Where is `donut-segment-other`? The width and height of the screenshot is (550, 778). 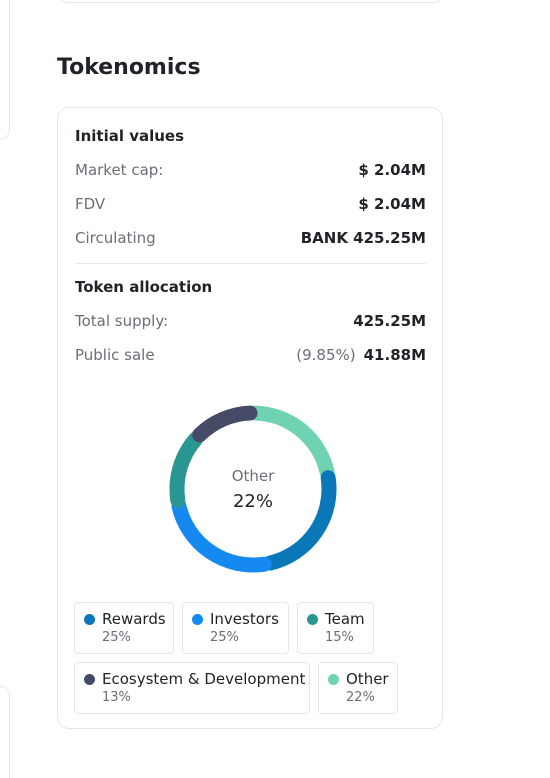 donut-segment-other is located at coordinates (291, 442).